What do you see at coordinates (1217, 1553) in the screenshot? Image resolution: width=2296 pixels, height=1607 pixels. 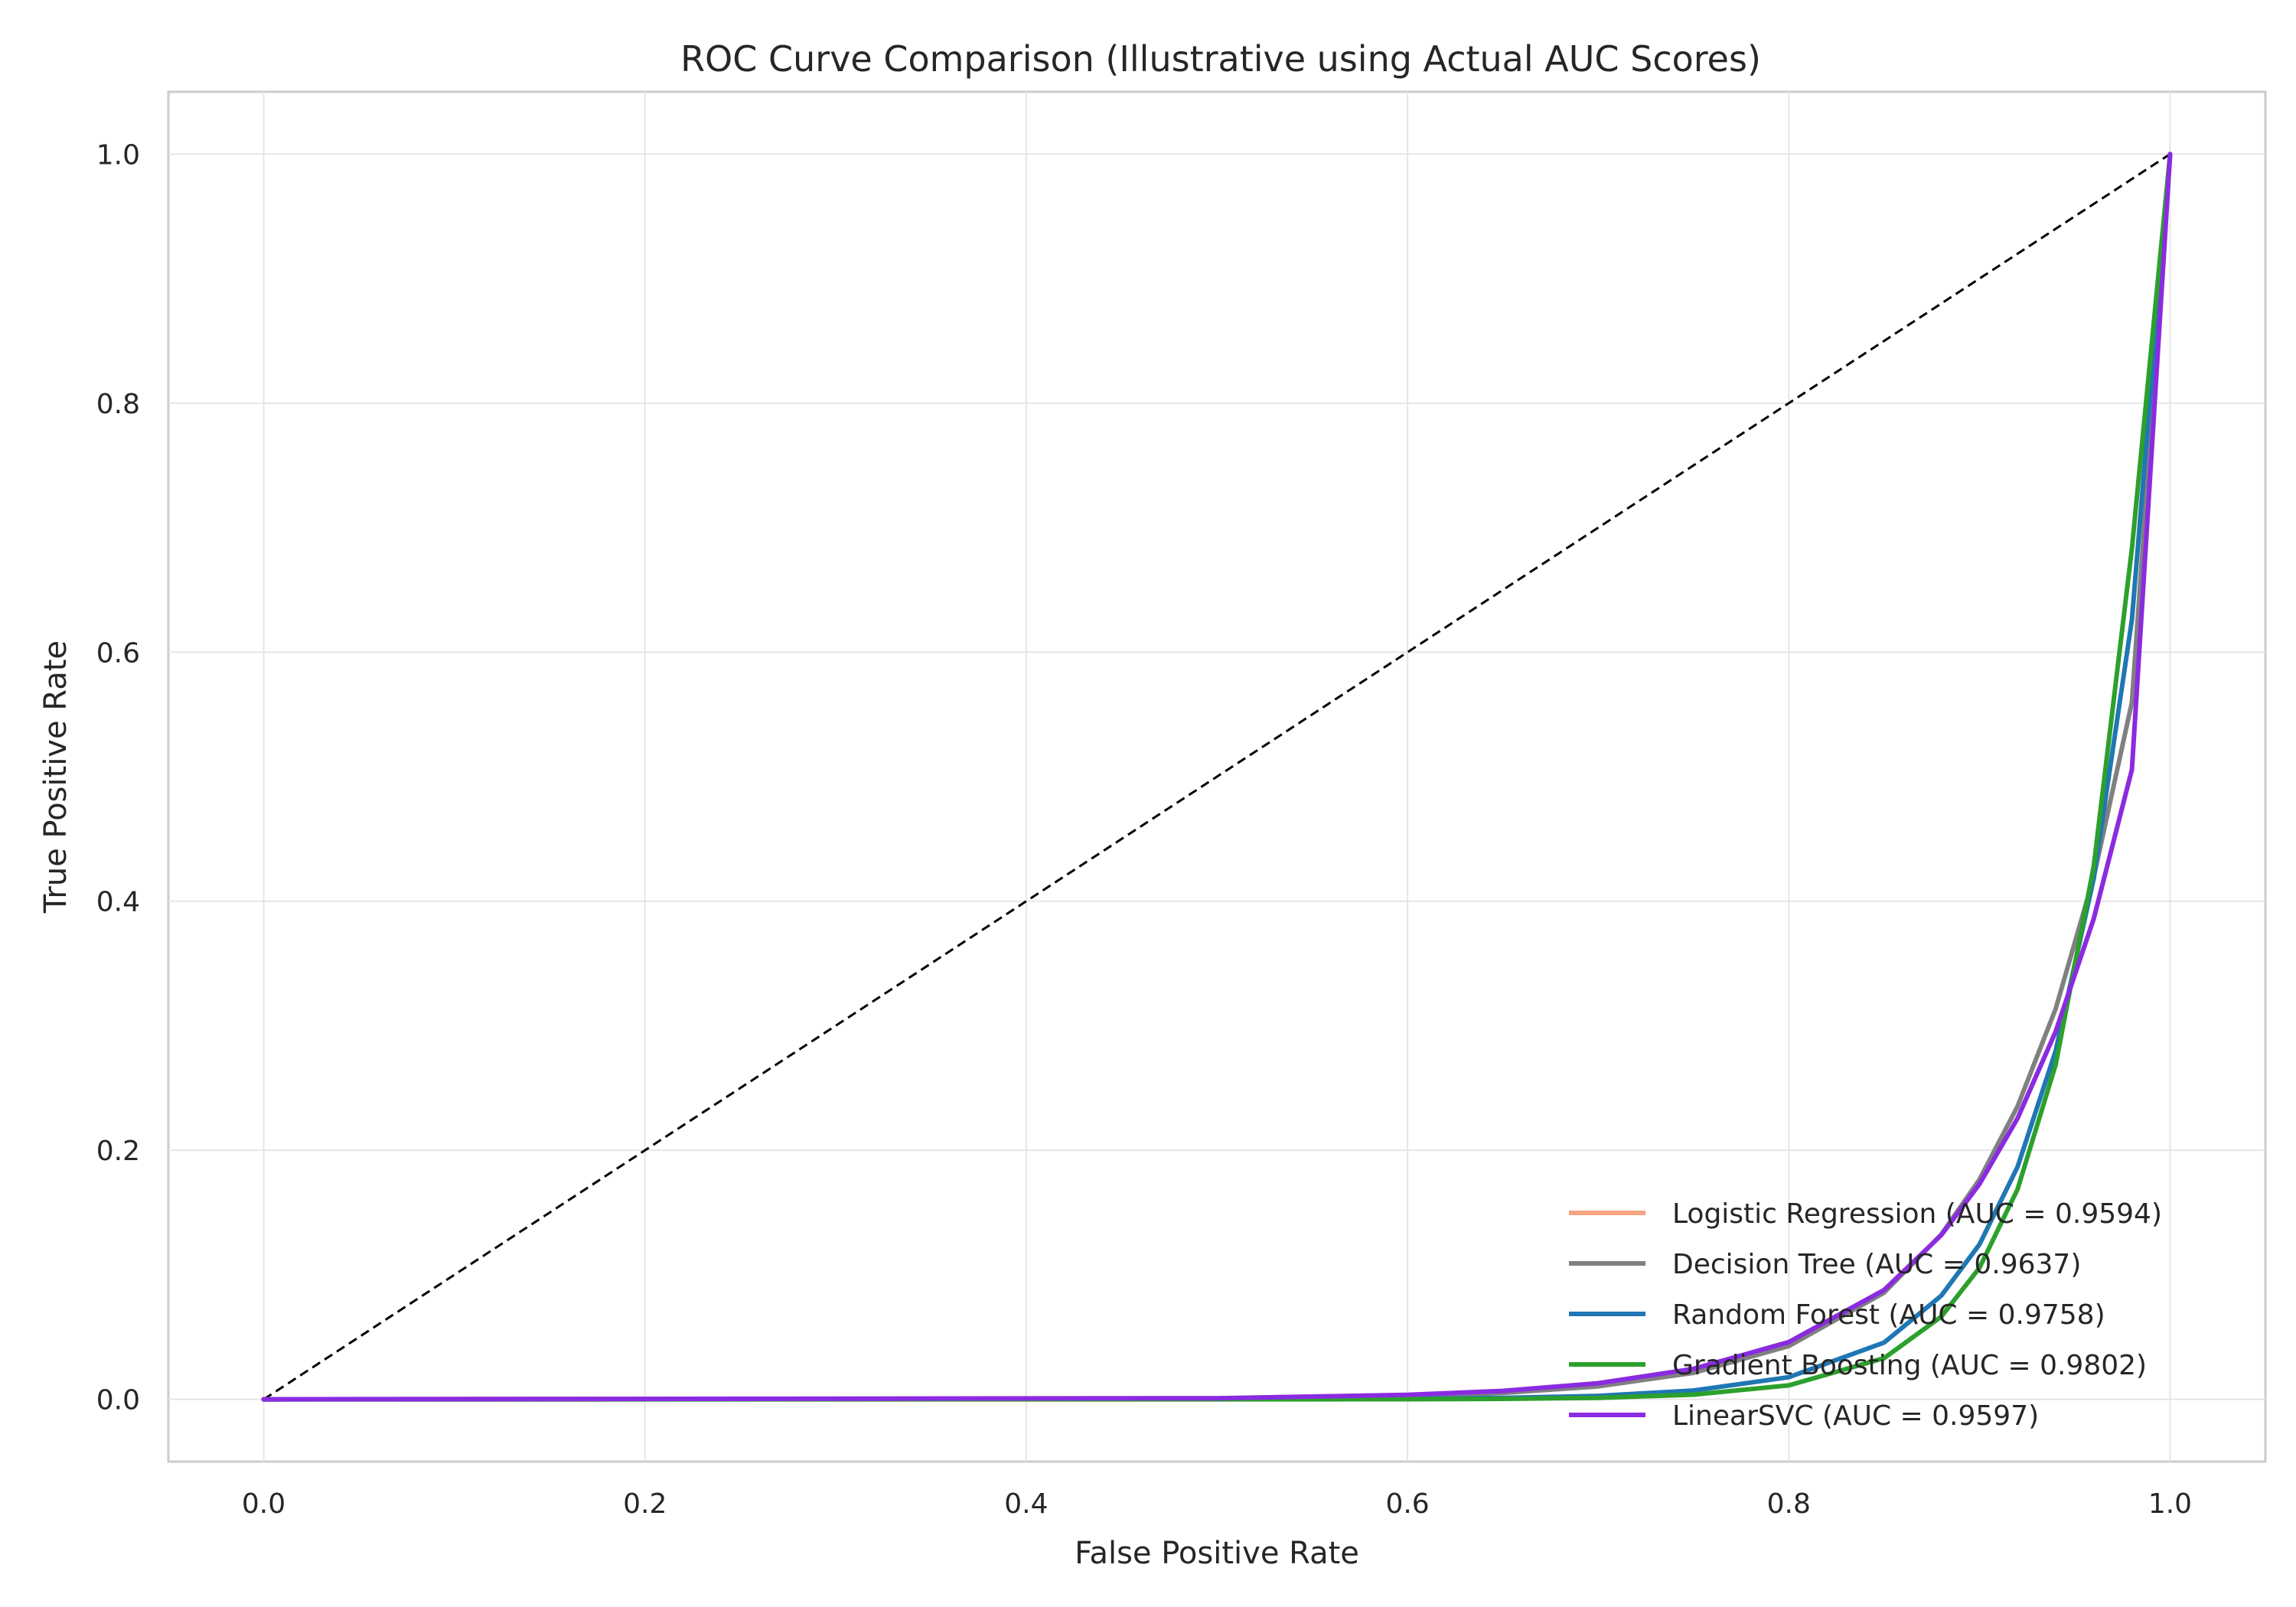 I see `x-axis-label: False Positive Rate` at bounding box center [1217, 1553].